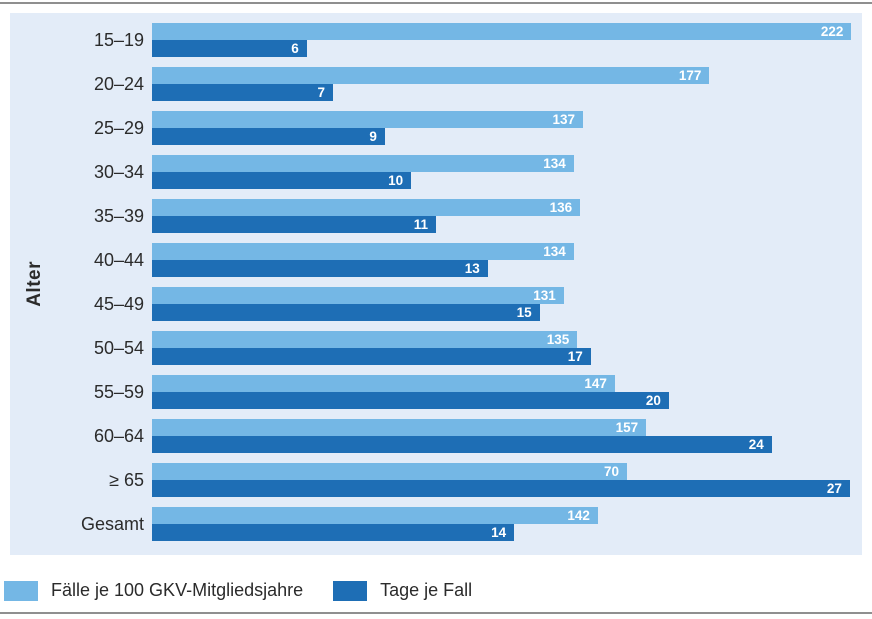  I want to click on chart-row: 50–54 135 17, so click(436, 348).